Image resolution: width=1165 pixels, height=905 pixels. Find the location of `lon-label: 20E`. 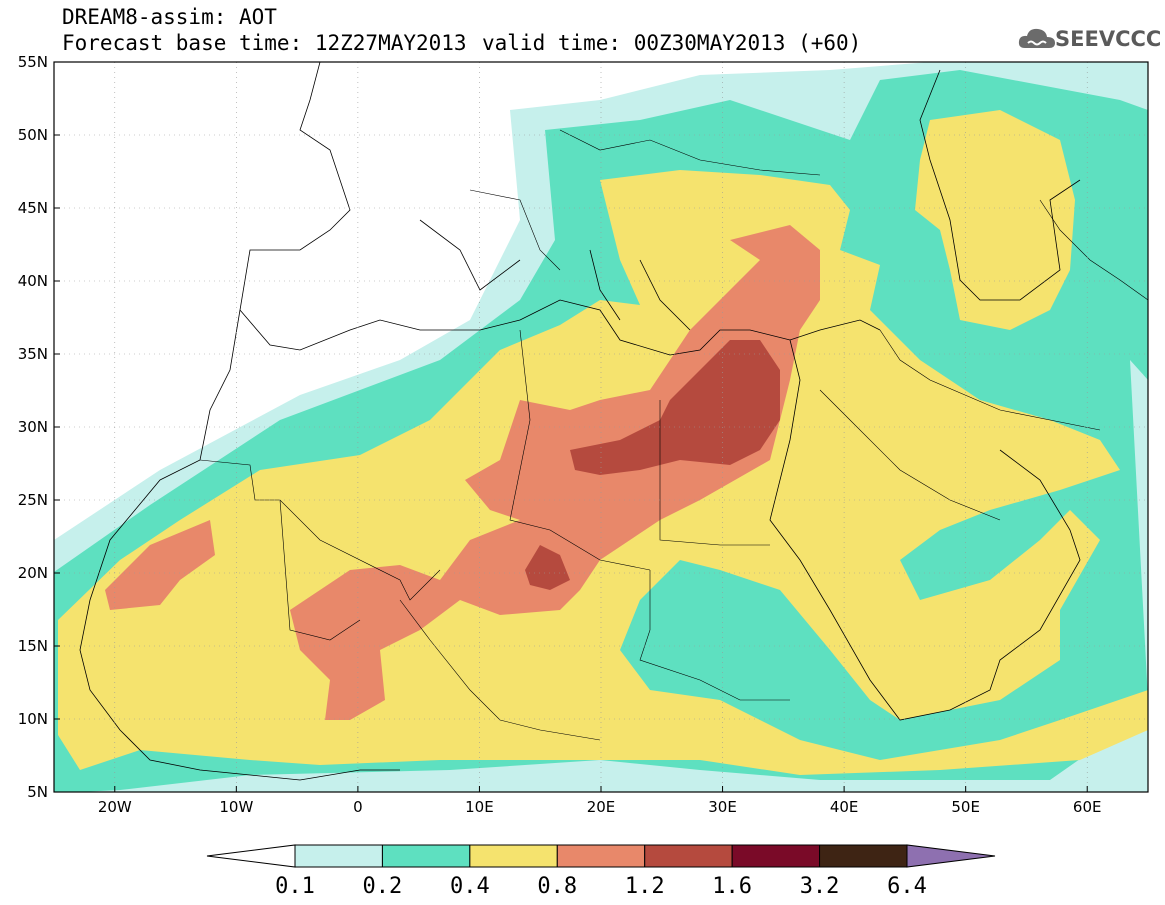

lon-label: 20E is located at coordinates (601, 807).